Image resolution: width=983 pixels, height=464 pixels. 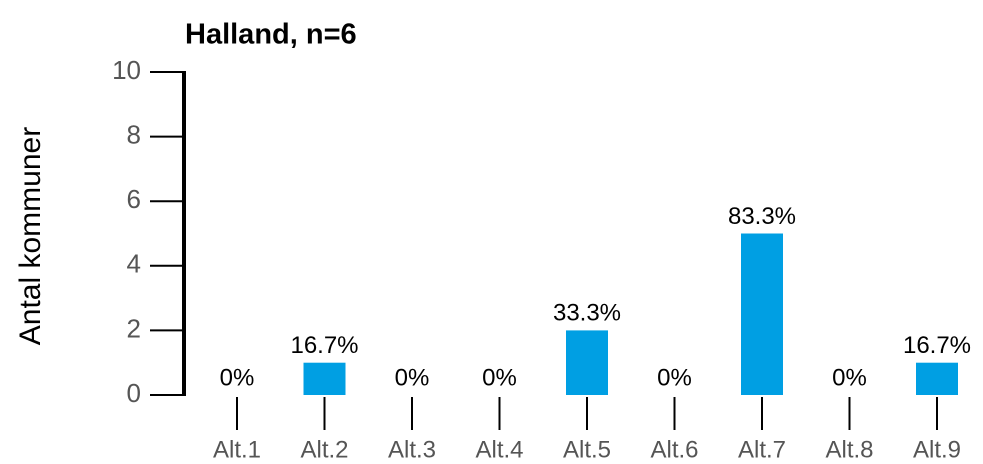 I want to click on chart-title: Halland, n=6, so click(x=271, y=35).